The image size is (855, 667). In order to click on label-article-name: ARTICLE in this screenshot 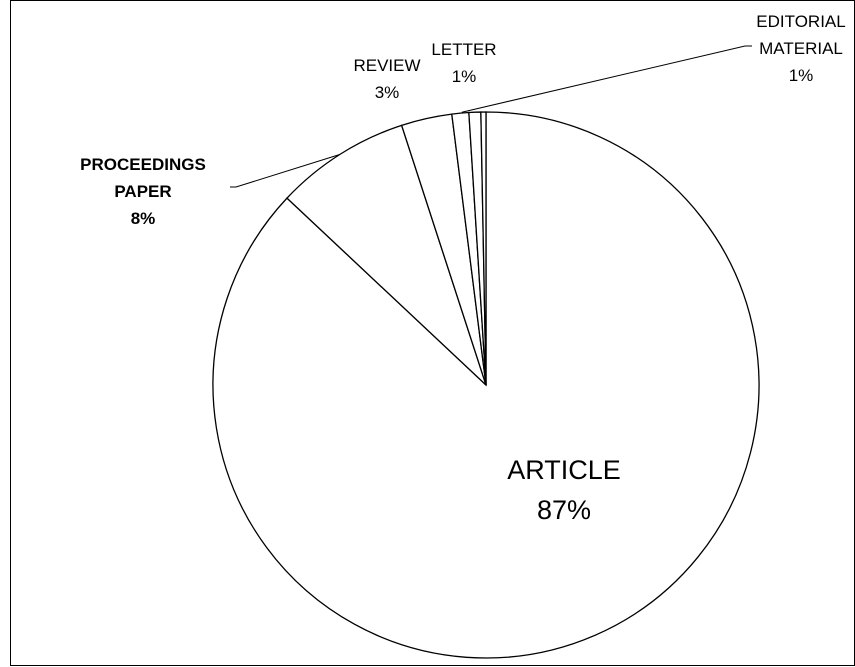, I will do `click(564, 470)`.